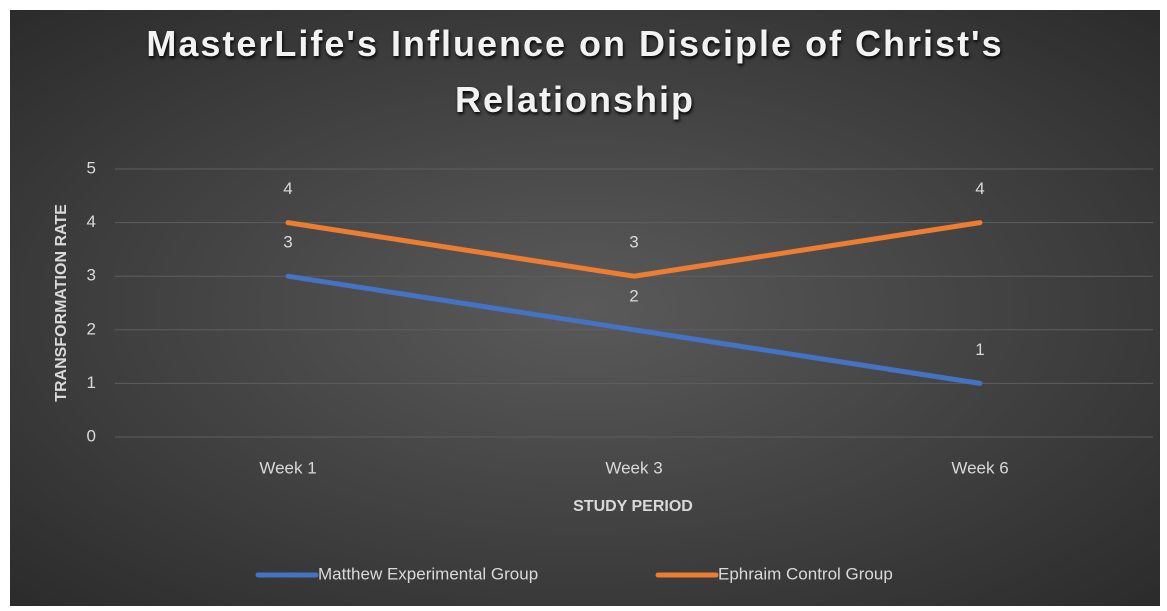 The width and height of the screenshot is (1167, 611). Describe the element at coordinates (91, 275) in the screenshot. I see `y-tick-label: 3` at that location.